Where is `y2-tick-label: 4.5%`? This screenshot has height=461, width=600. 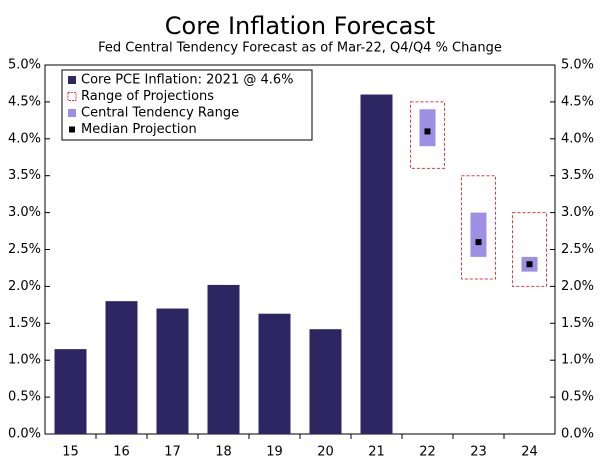
y2-tick-label: 4.5% is located at coordinates (577, 101).